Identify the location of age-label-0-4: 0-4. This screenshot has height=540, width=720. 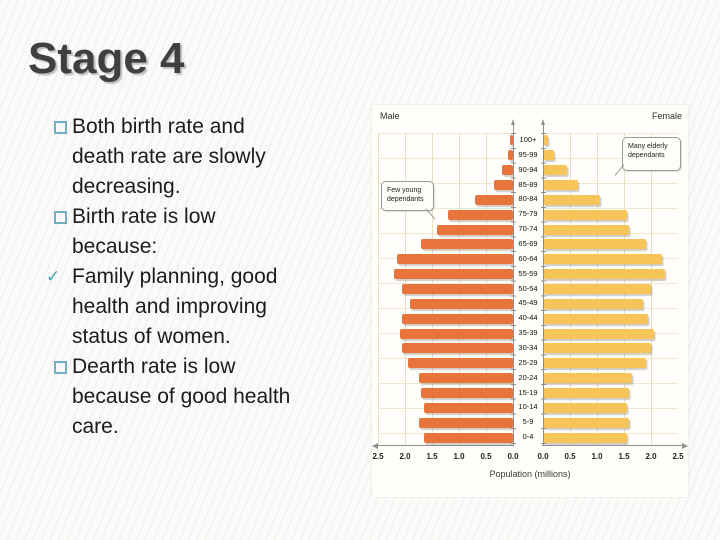
(528, 437).